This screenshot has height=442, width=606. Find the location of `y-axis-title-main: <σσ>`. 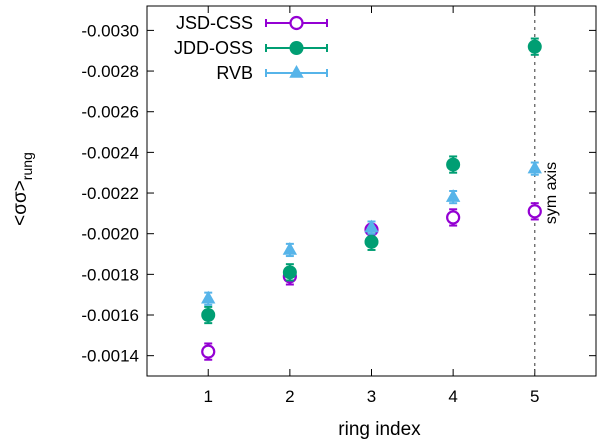

y-axis-title-main: <σσ> is located at coordinates (20, 203).